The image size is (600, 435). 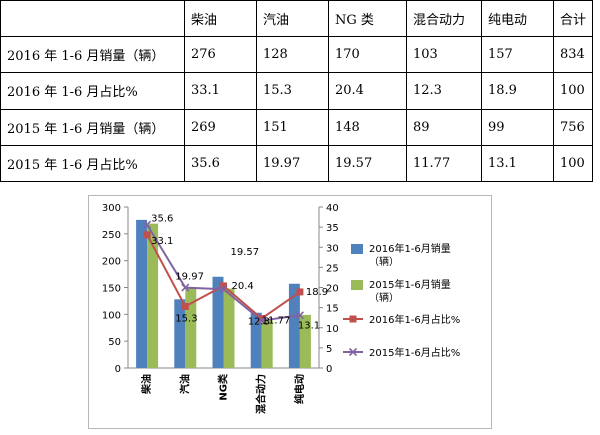 I want to click on right-axis-tick-label: 10, so click(x=332, y=329).